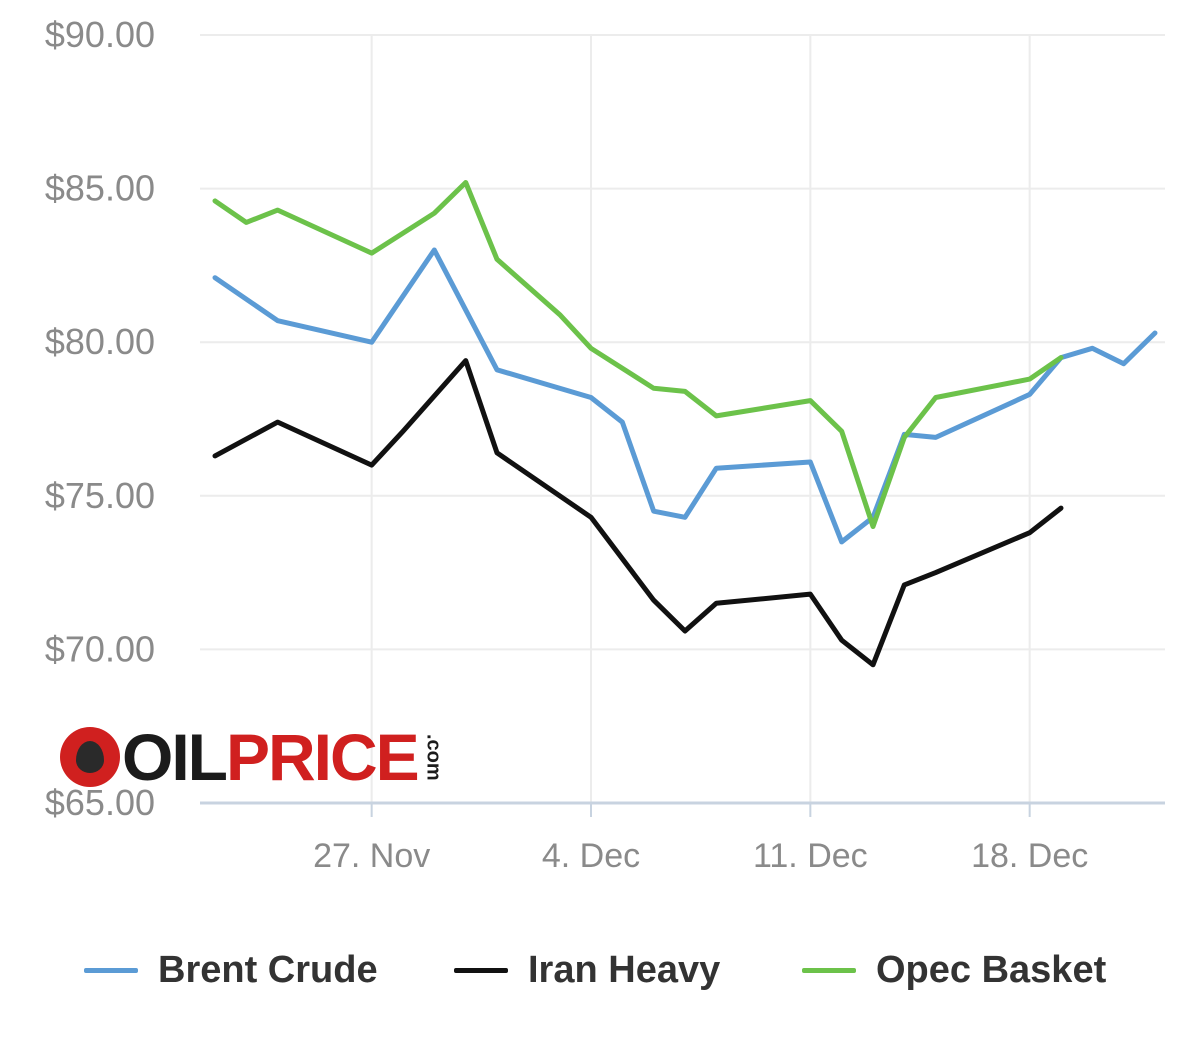 The width and height of the screenshot is (1200, 1059). Describe the element at coordinates (829, 970) in the screenshot. I see `legend-swatch-opec` at that location.